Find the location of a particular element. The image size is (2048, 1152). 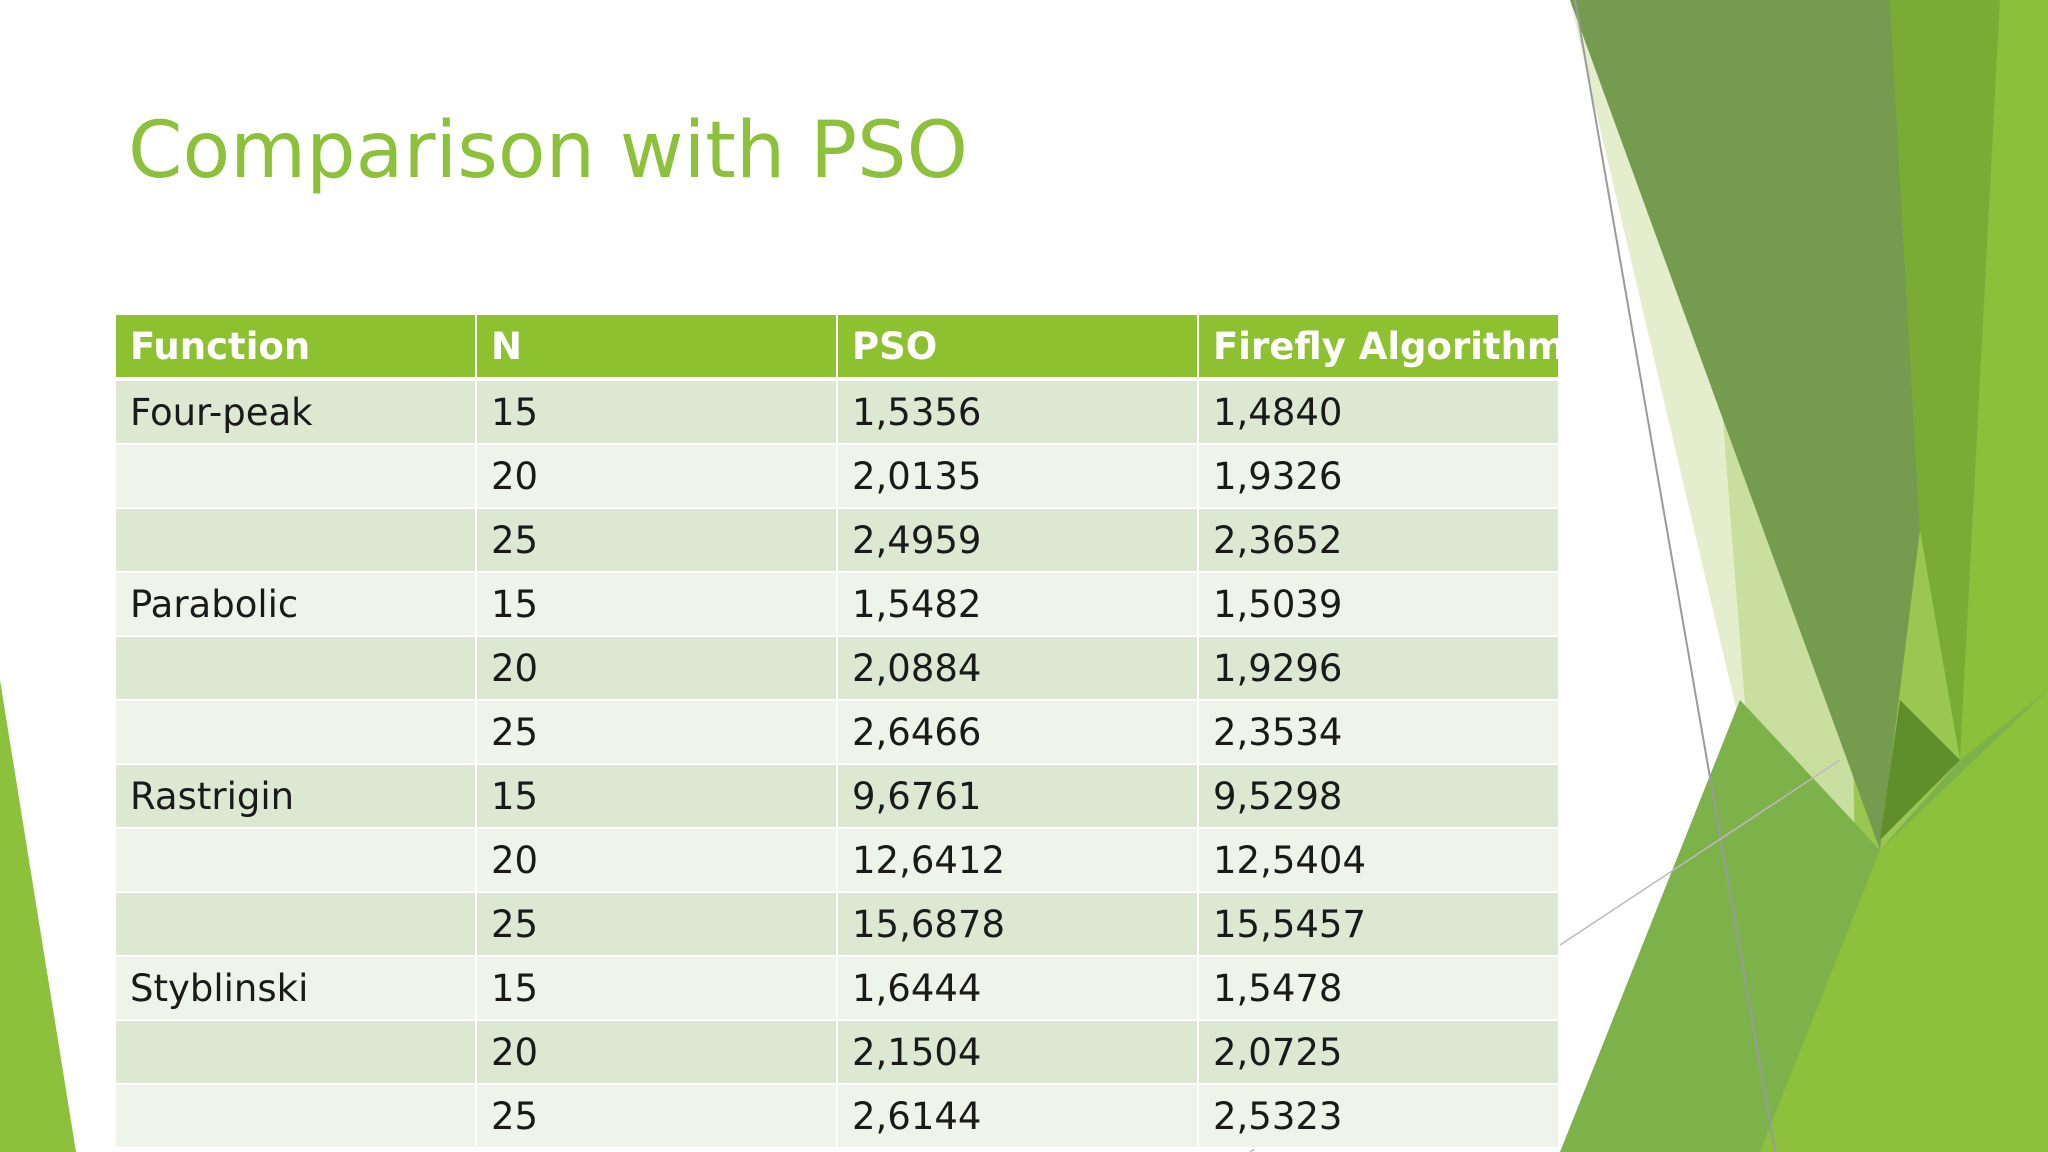

column-header-n: N is located at coordinates (656, 347).